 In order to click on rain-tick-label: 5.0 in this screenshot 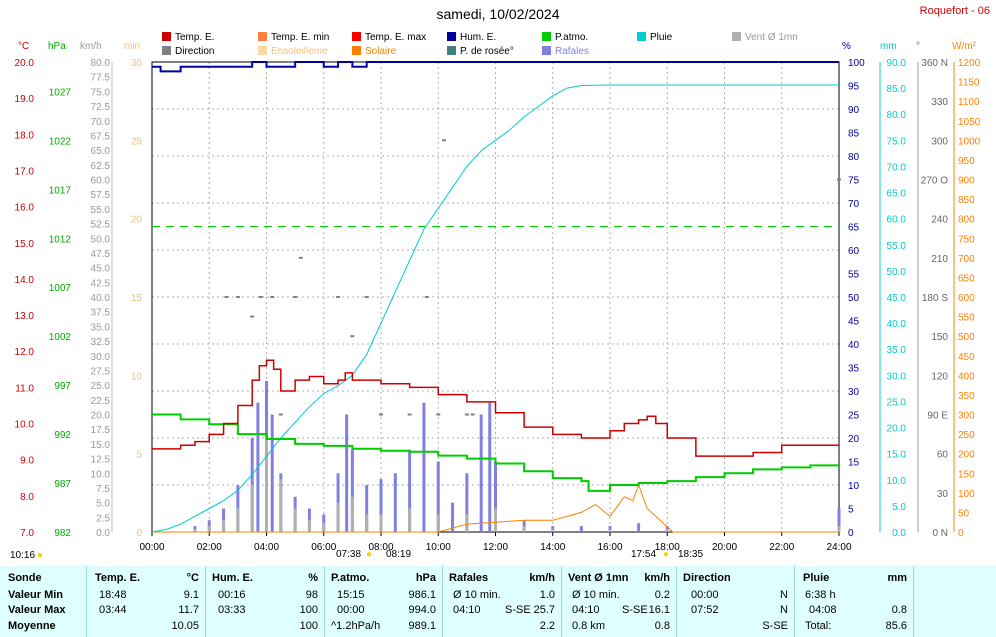, I will do `click(899, 507)`.